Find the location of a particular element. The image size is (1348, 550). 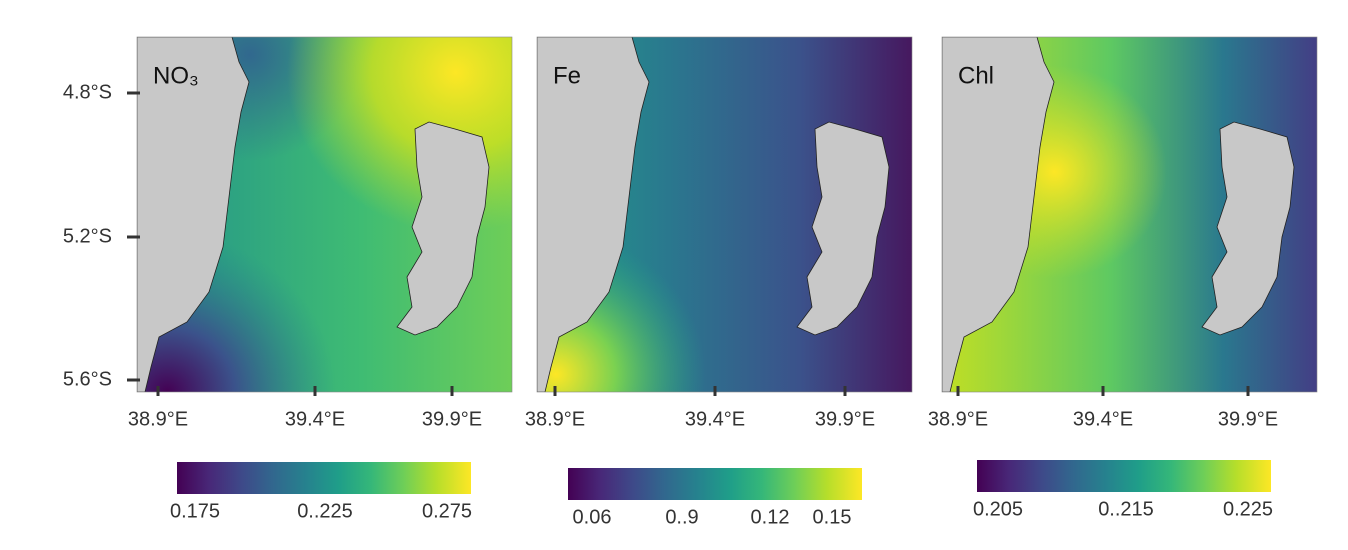

colorbar-tick-label: 0.205 is located at coordinates (998, 509).